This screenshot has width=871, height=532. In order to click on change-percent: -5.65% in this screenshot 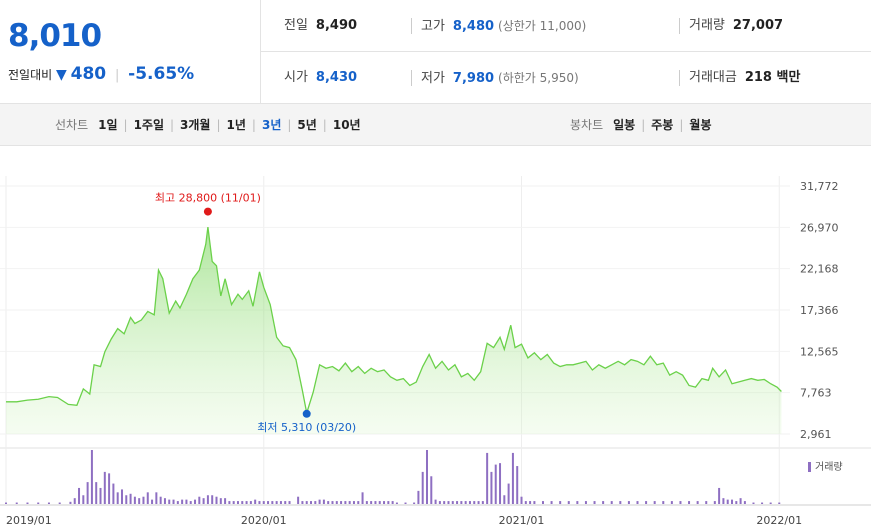, I will do `click(161, 74)`.